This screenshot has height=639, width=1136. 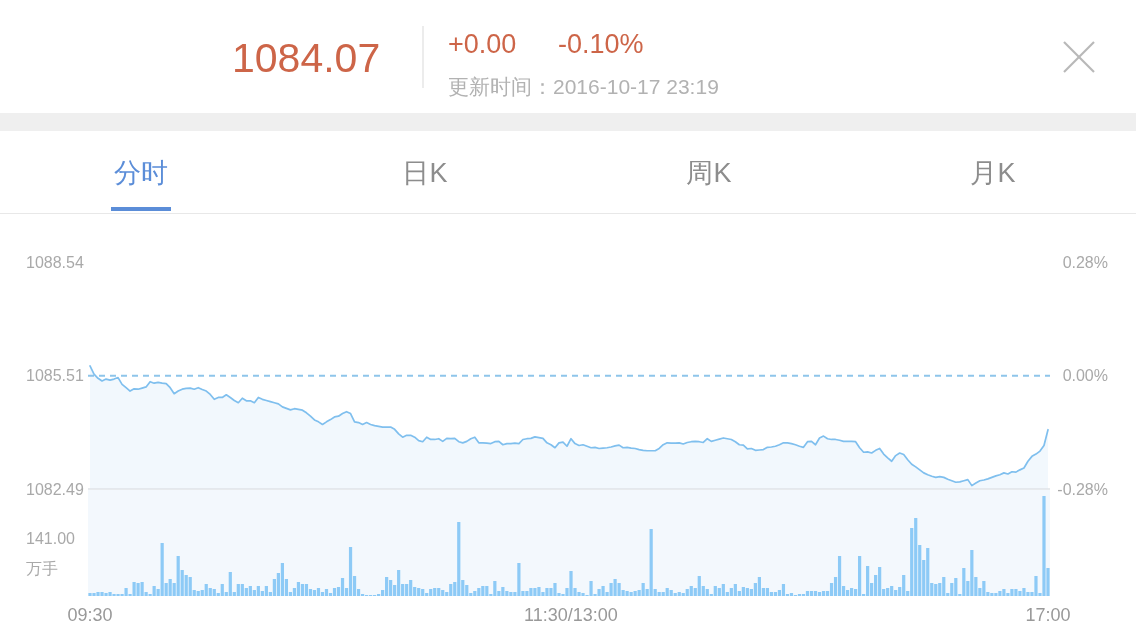 What do you see at coordinates (1085, 262) in the screenshot?
I see `y2-tick: 0.28%` at bounding box center [1085, 262].